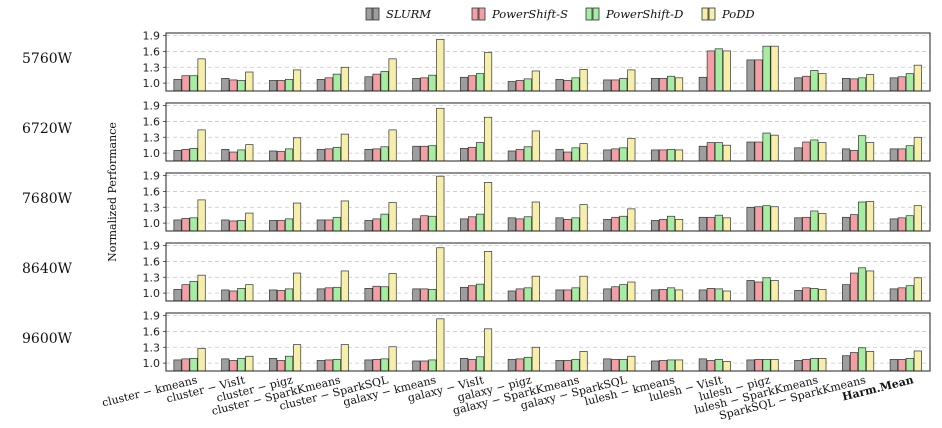 This screenshot has width=942, height=428. Describe the element at coordinates (548, 202) in the screenshot. I see `panel-frame` at that location.